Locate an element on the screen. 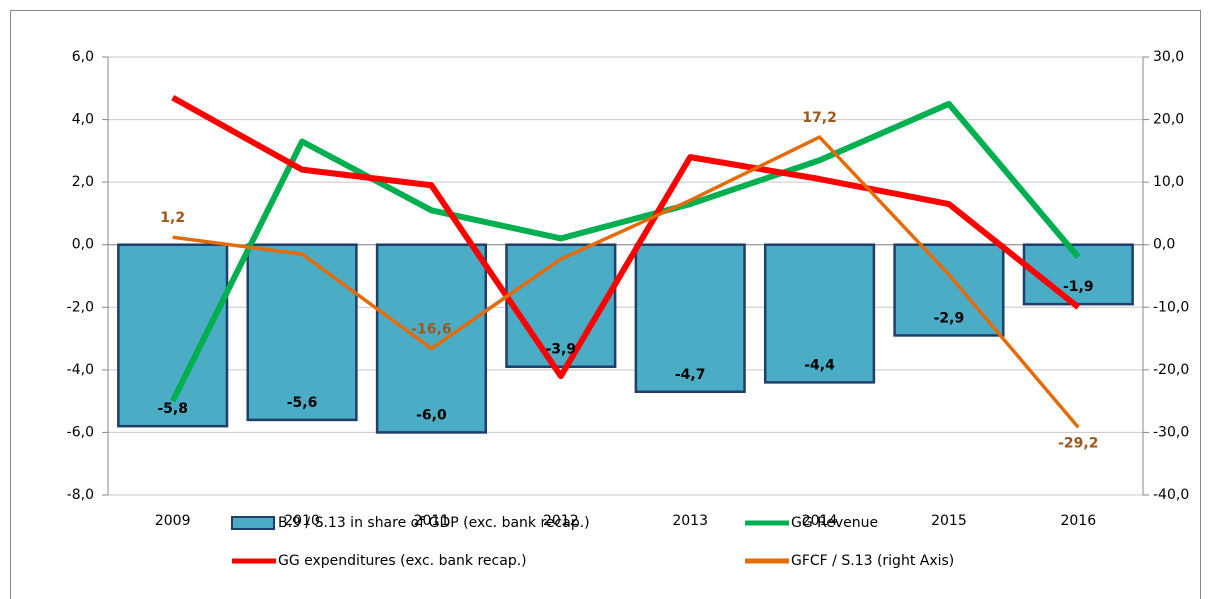  y2-tick-label: -40,0 is located at coordinates (1171, 495).